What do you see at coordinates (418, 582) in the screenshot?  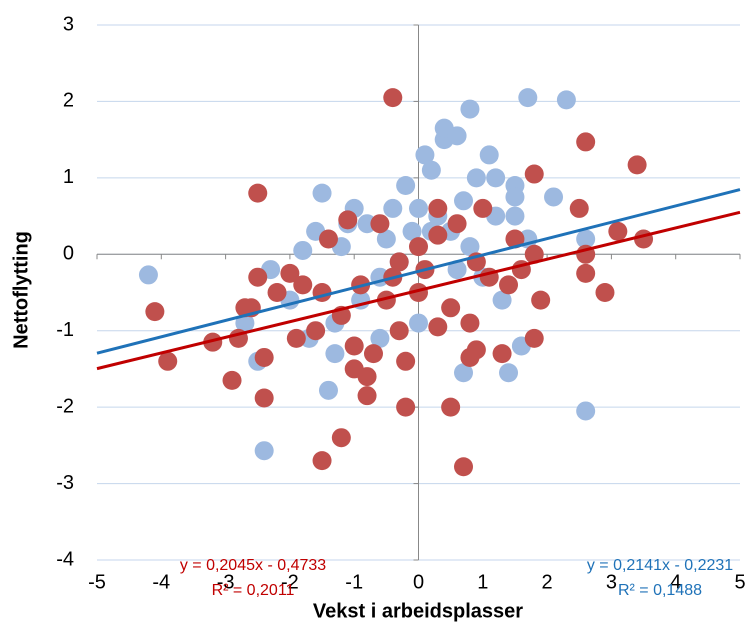 I see `x-tick-label: 0` at bounding box center [418, 582].